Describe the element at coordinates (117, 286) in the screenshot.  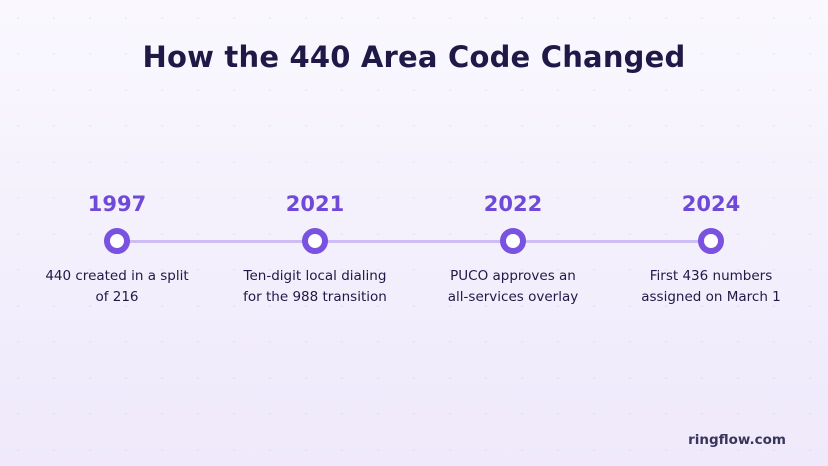
I see `milestone-description: 440 created in a split of 216` at that location.